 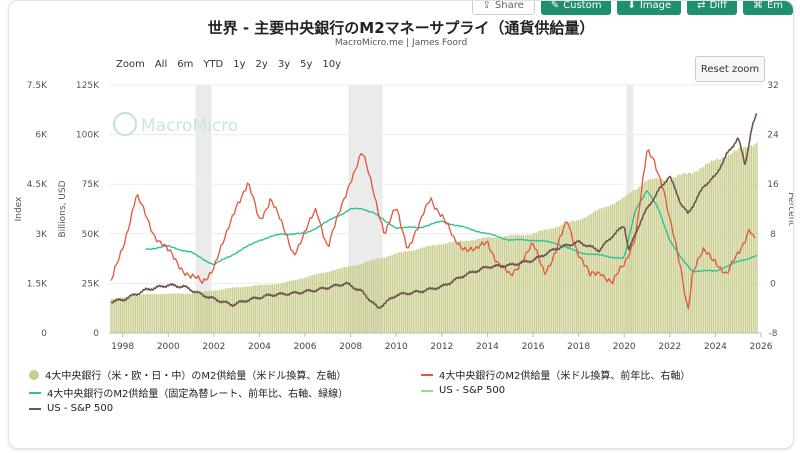 What do you see at coordinates (284, 64) in the screenshot?
I see `zoom-3y-button: 3y` at bounding box center [284, 64].